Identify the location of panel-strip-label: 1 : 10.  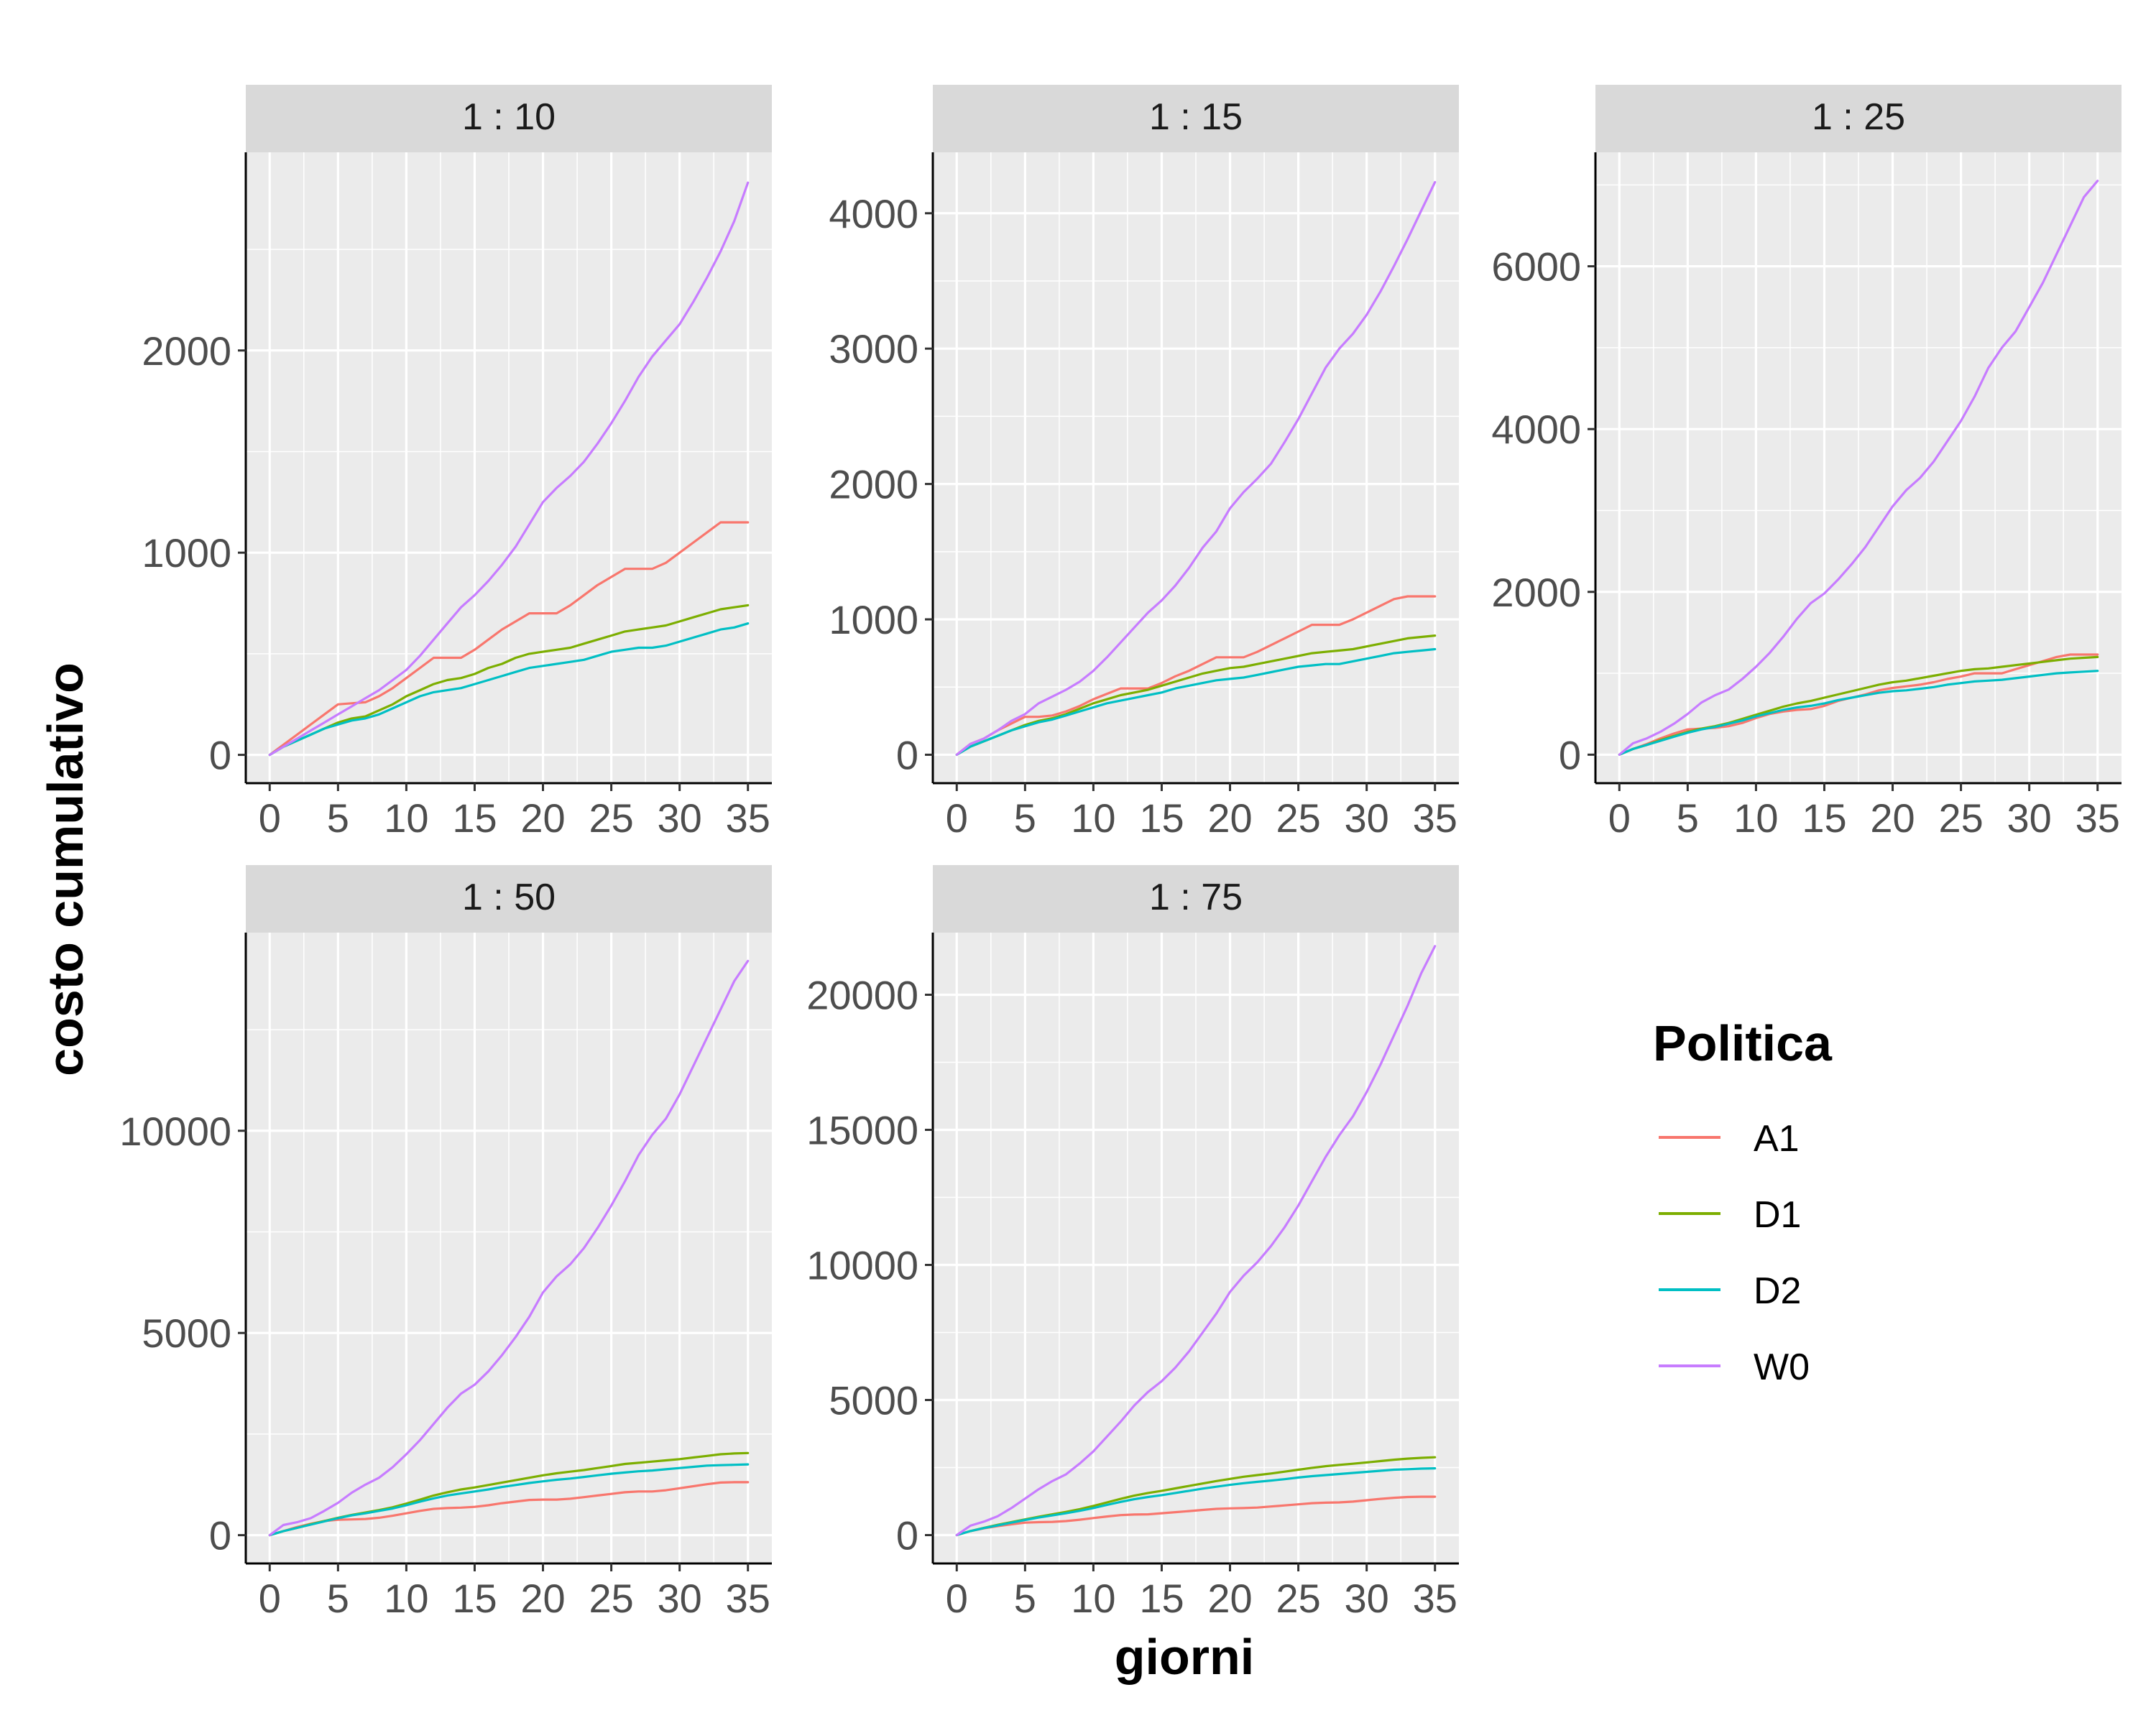
(509, 117).